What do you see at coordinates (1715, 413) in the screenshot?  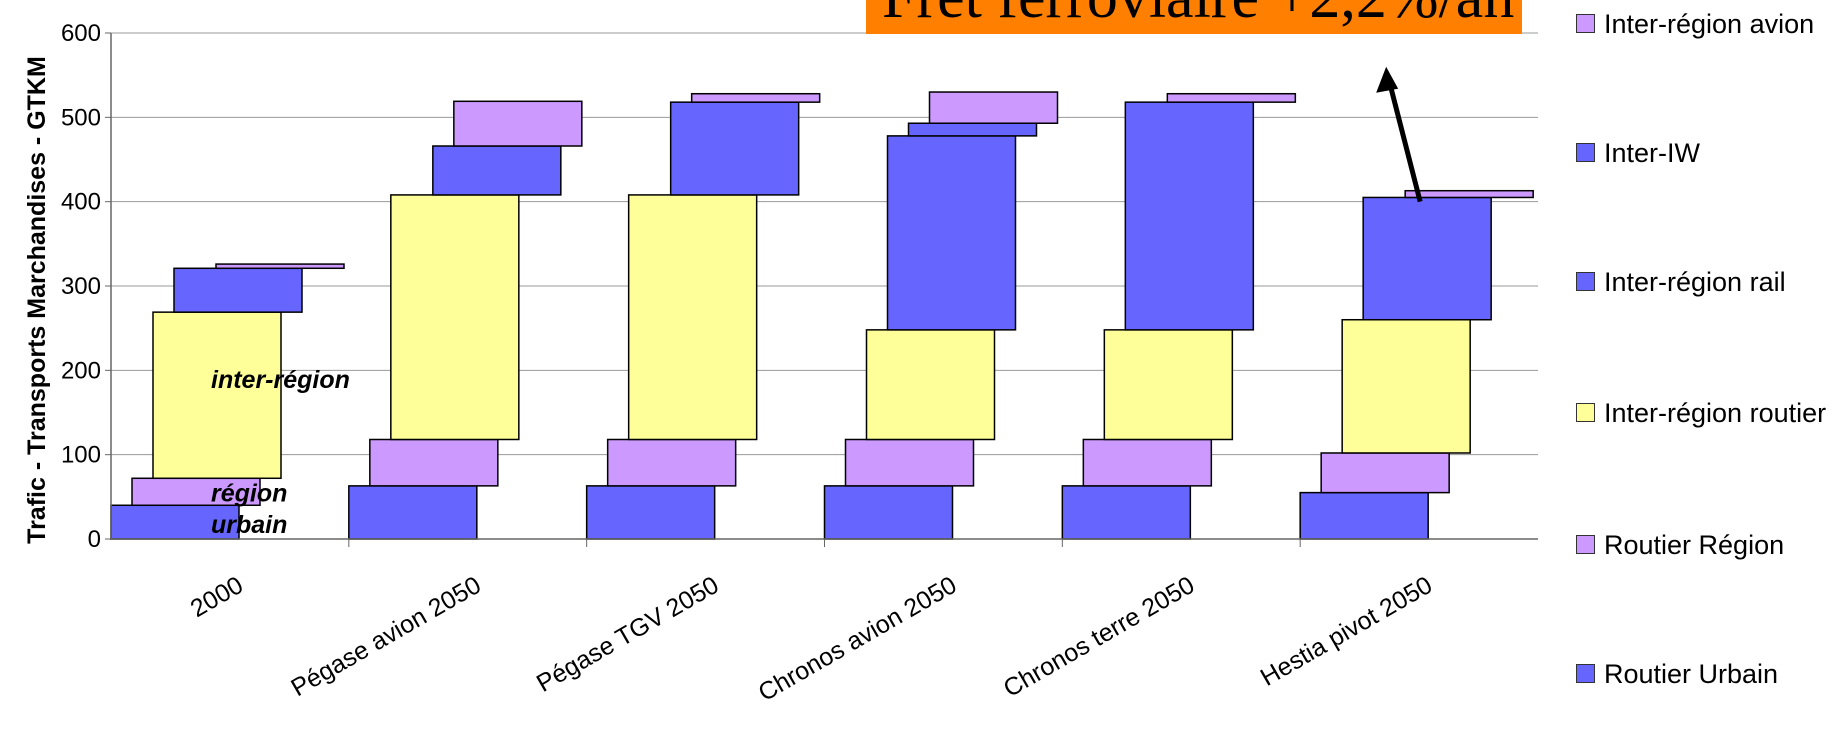 I see `legend-label: Inter-région routier` at bounding box center [1715, 413].